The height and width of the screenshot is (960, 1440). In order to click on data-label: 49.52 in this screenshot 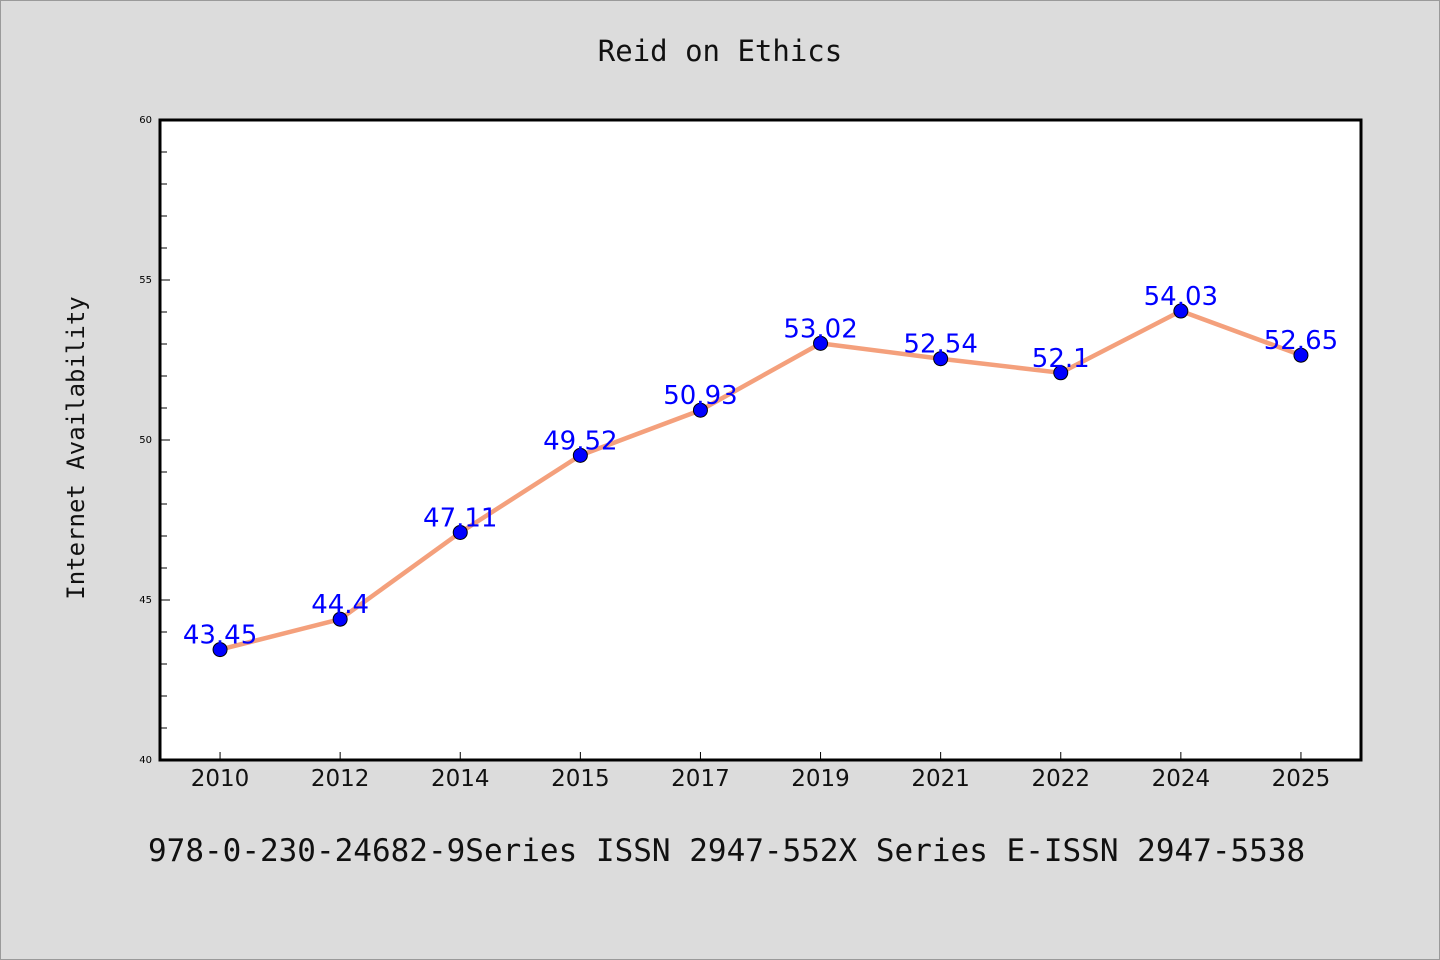, I will do `click(580, 441)`.